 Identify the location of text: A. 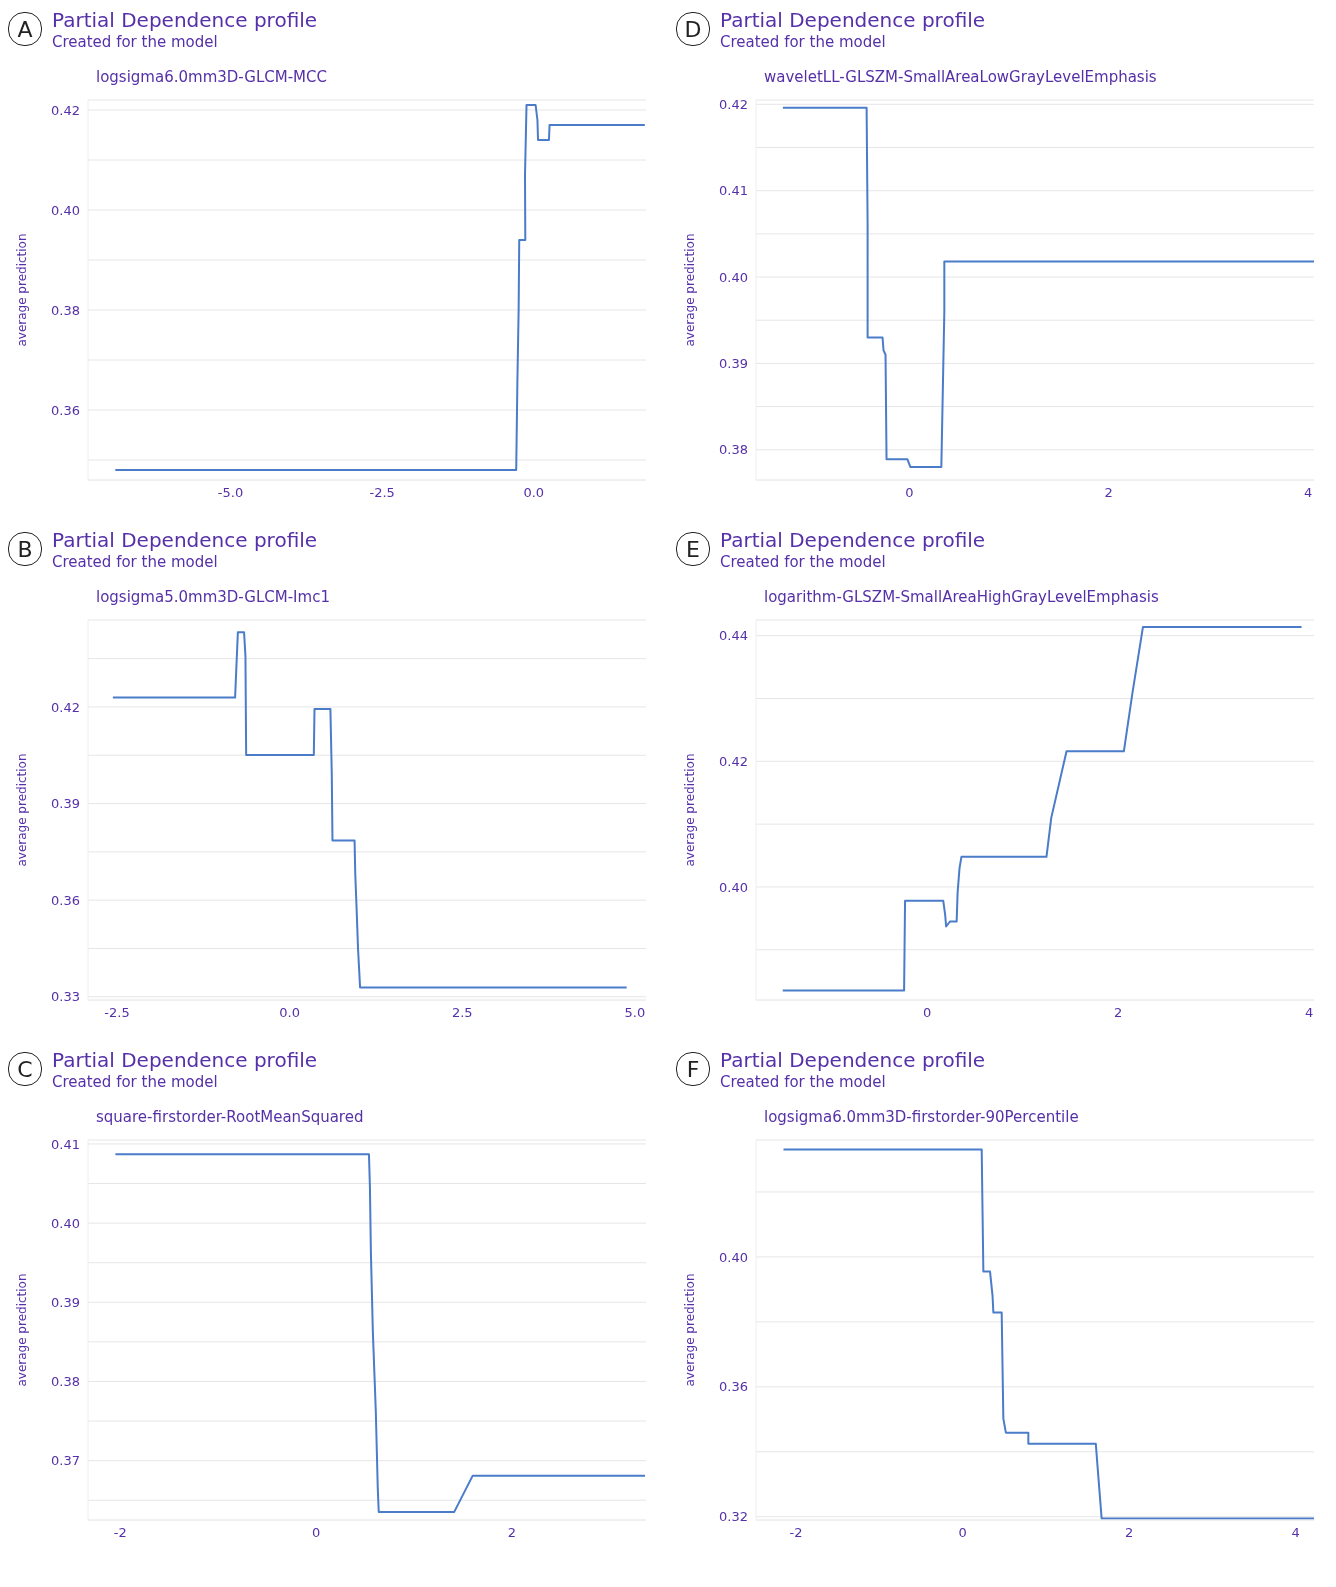
(25, 29).